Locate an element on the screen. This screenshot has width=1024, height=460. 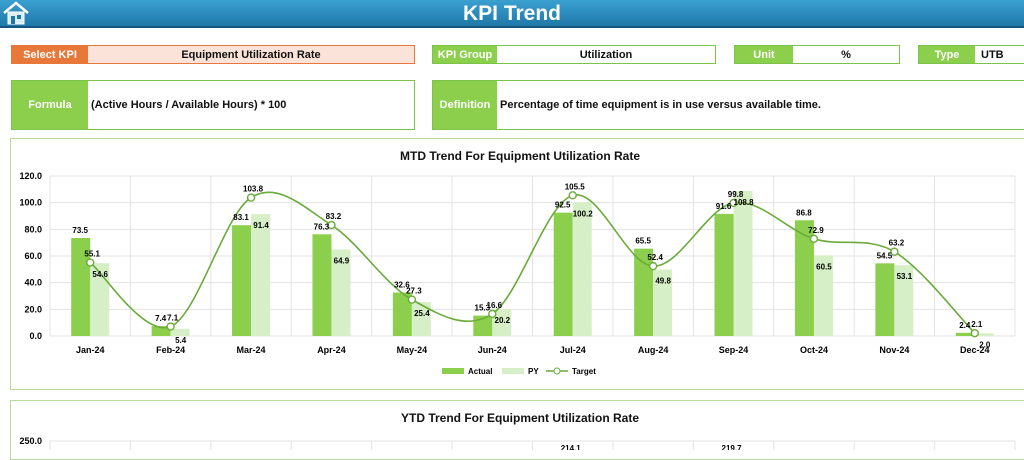
actual-data-label: 2.4 is located at coordinates (965, 325).